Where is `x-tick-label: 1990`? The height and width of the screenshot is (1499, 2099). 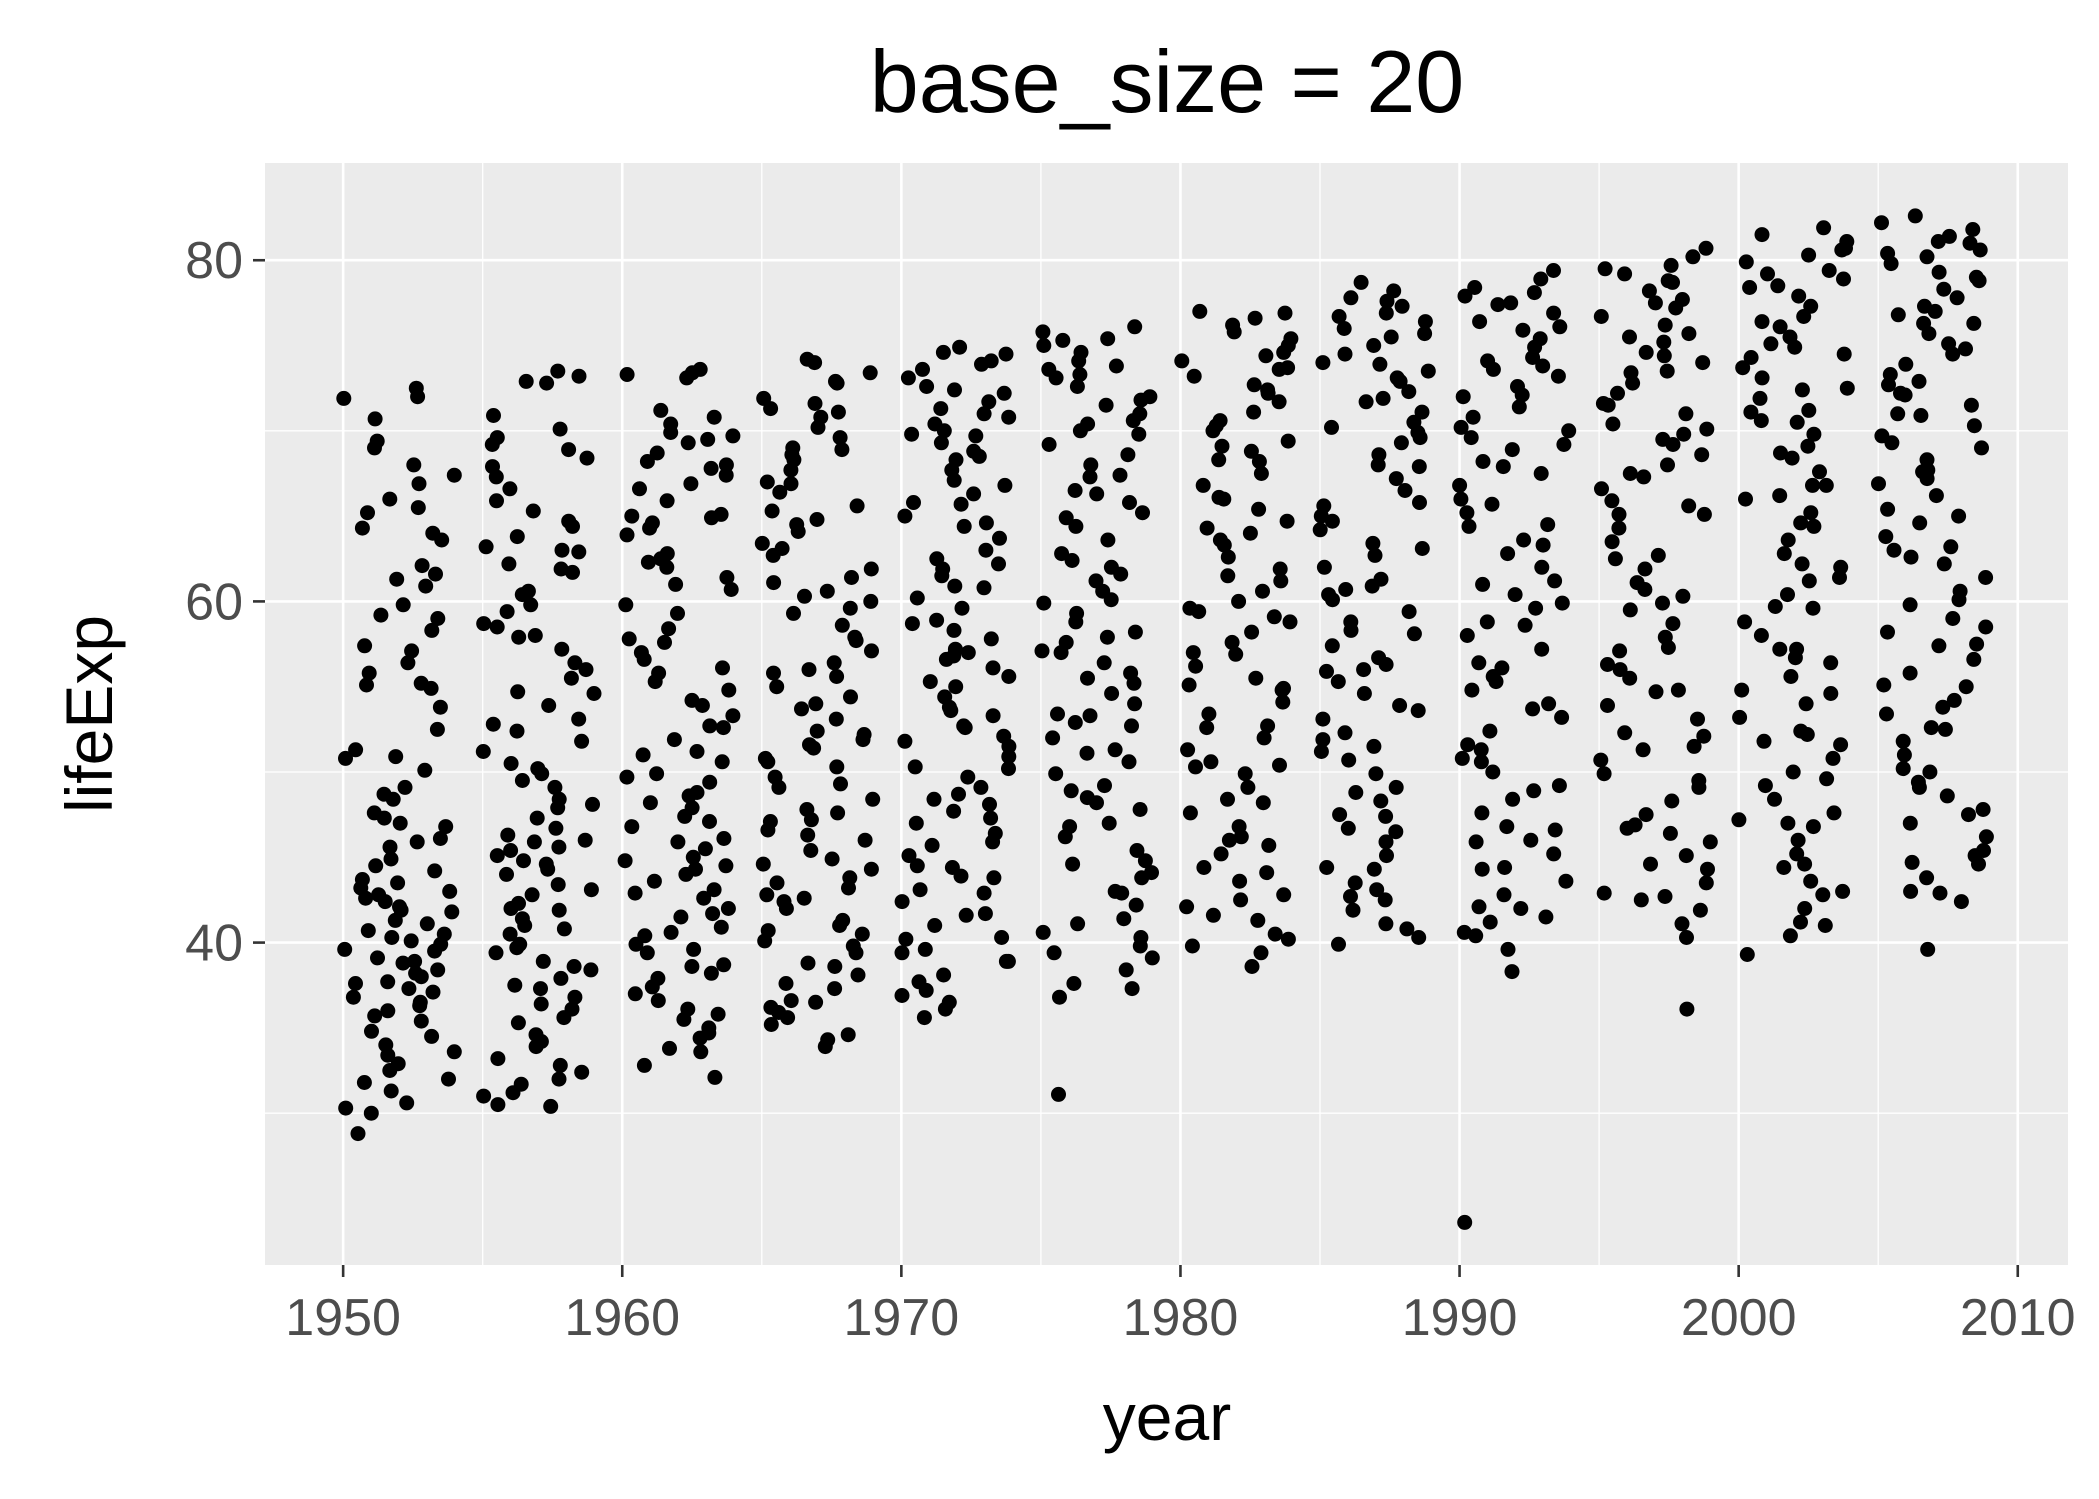 x-tick-label: 1990 is located at coordinates (1460, 1318).